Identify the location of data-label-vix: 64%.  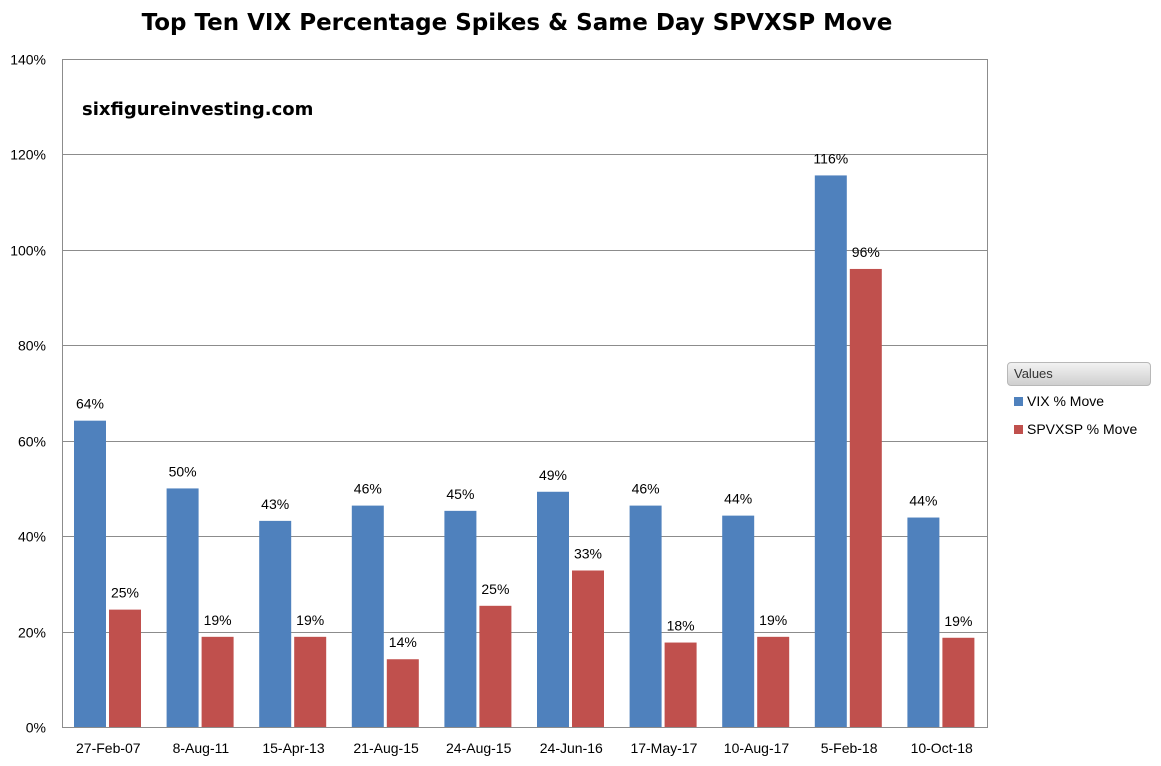
(90, 404).